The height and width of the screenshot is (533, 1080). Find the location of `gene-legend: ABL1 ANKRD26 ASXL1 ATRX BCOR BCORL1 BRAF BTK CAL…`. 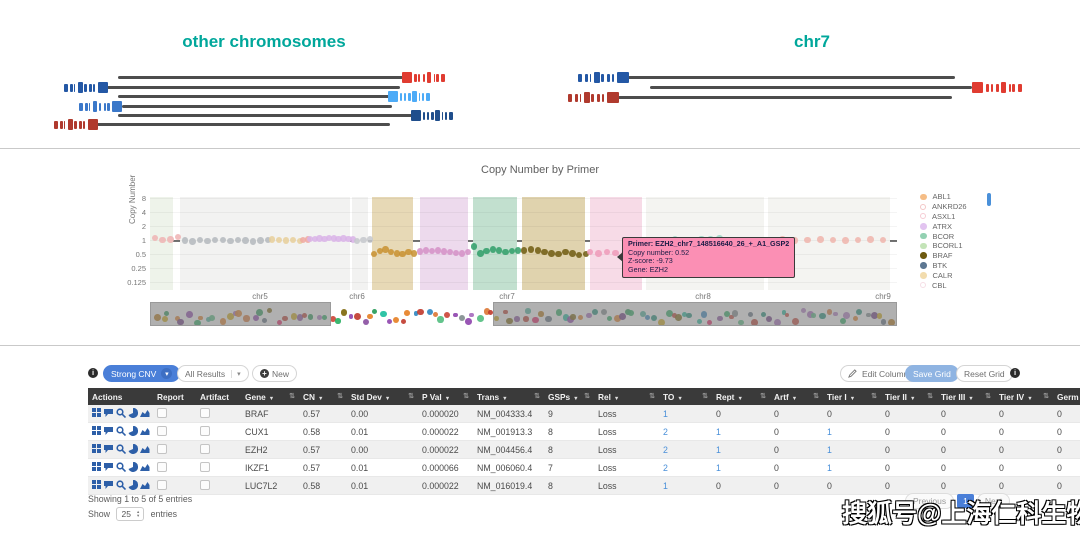

gene-legend: ABL1 ANKRD26 ASXL1 ATRX BCOR BCORL1 BRAF BTK CAL… is located at coordinates (943, 241).